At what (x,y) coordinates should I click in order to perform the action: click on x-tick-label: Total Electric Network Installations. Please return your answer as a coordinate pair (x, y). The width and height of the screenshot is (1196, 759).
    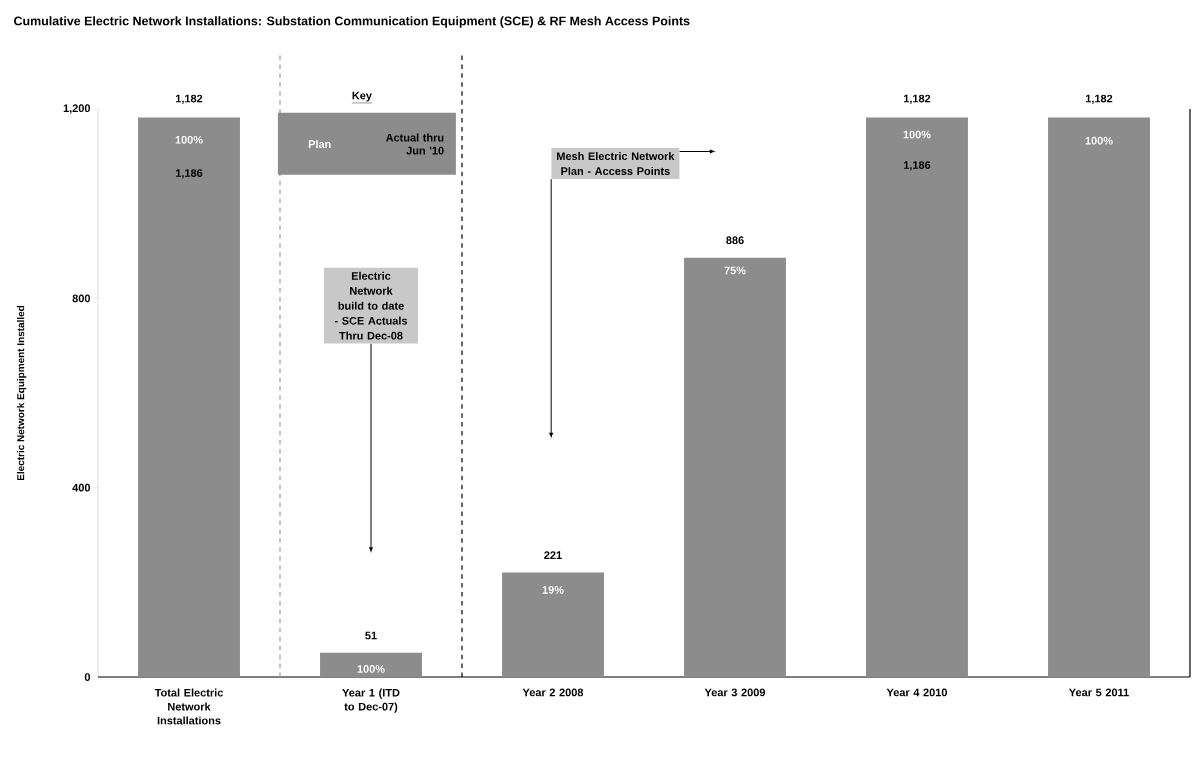
    Looking at the image, I should click on (188, 706).